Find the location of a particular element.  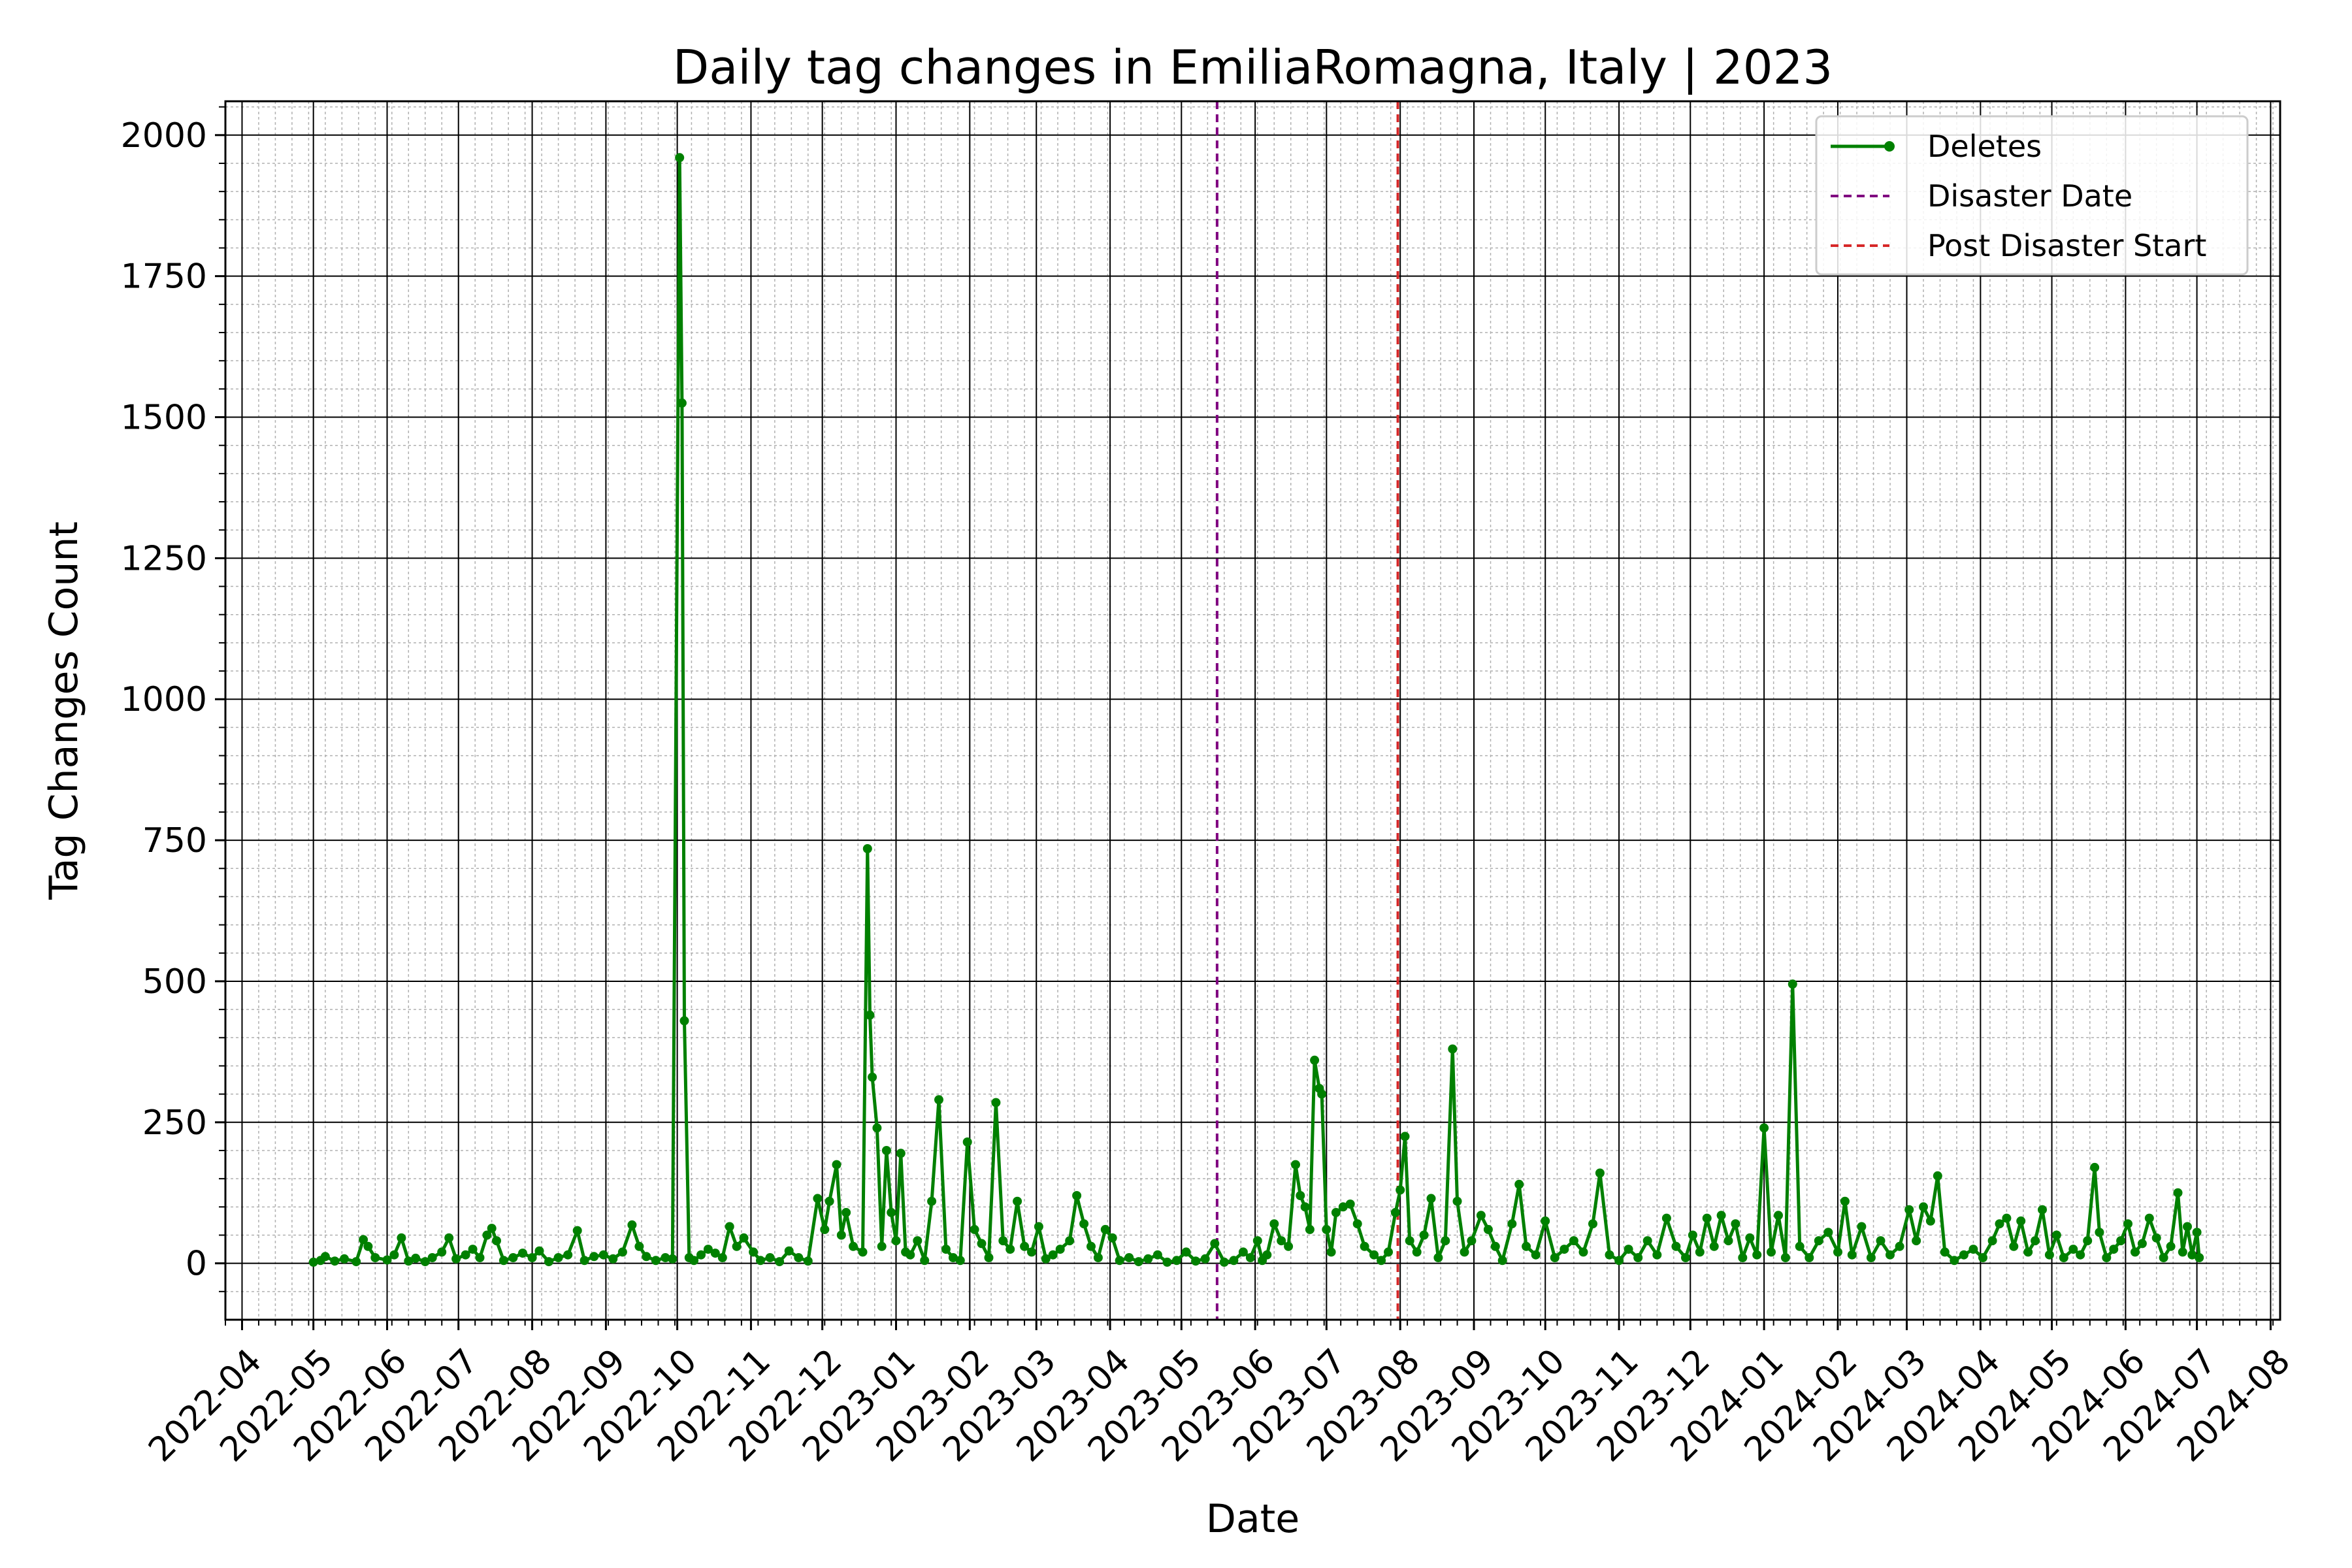

y-tick-label: 1500 is located at coordinates (164, 418).